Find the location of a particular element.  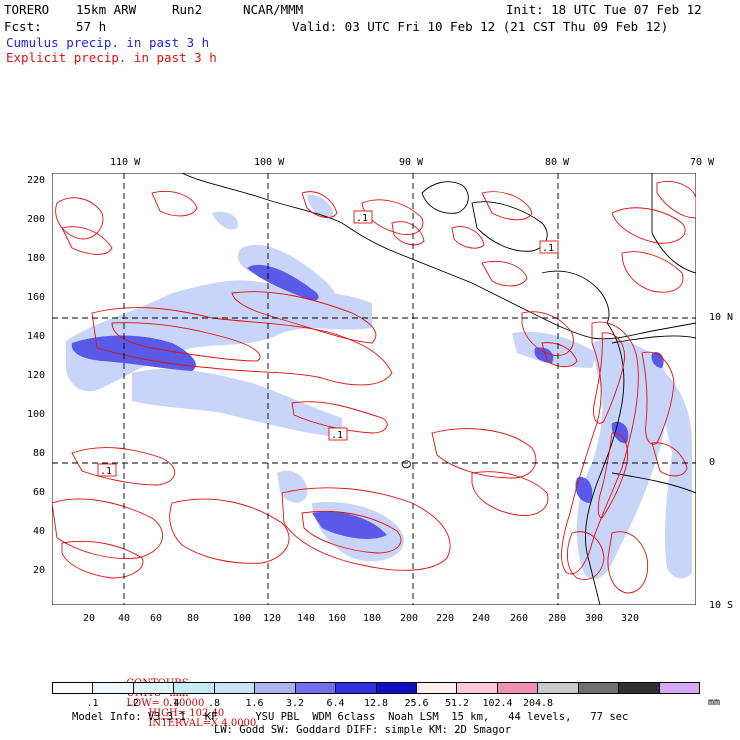

x-tick: 80 is located at coordinates (193, 618).